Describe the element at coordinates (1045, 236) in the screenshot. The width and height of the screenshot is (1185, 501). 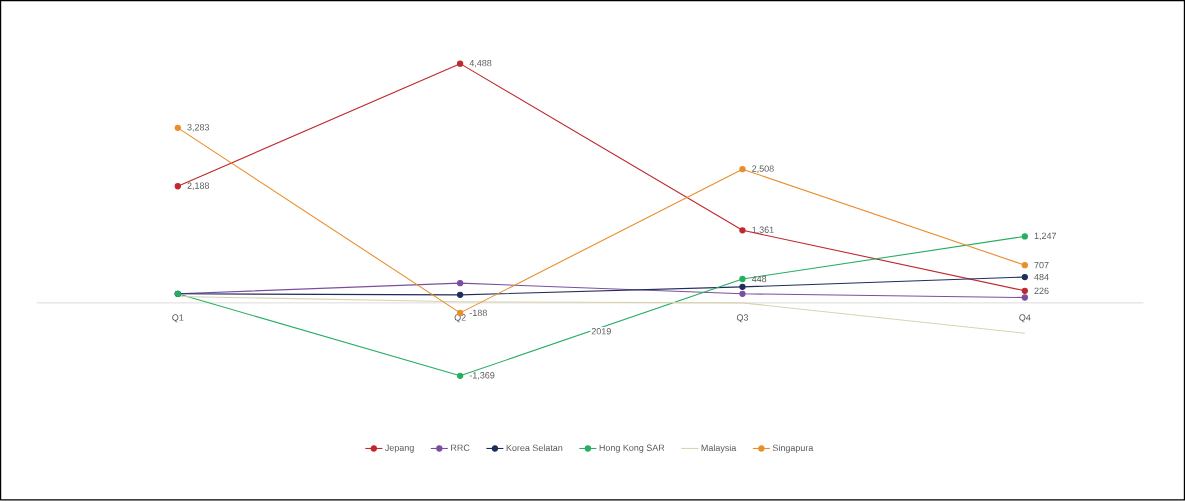
I see `data-label: 1,247` at that location.